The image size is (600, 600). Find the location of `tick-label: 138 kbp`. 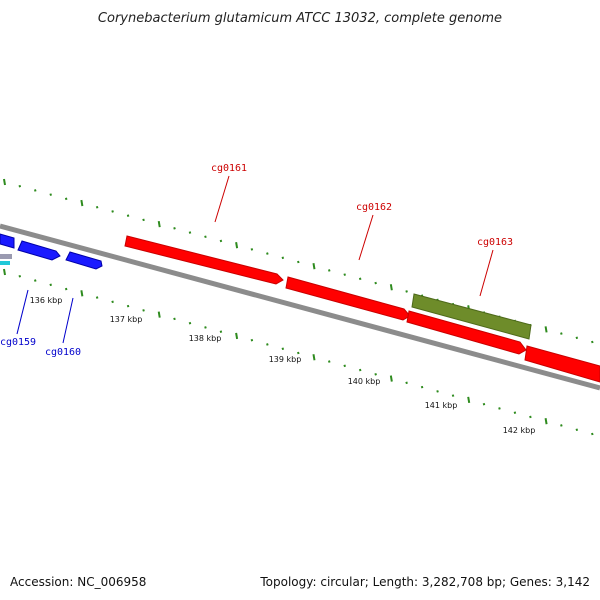

tick-label: 138 kbp is located at coordinates (205, 338).